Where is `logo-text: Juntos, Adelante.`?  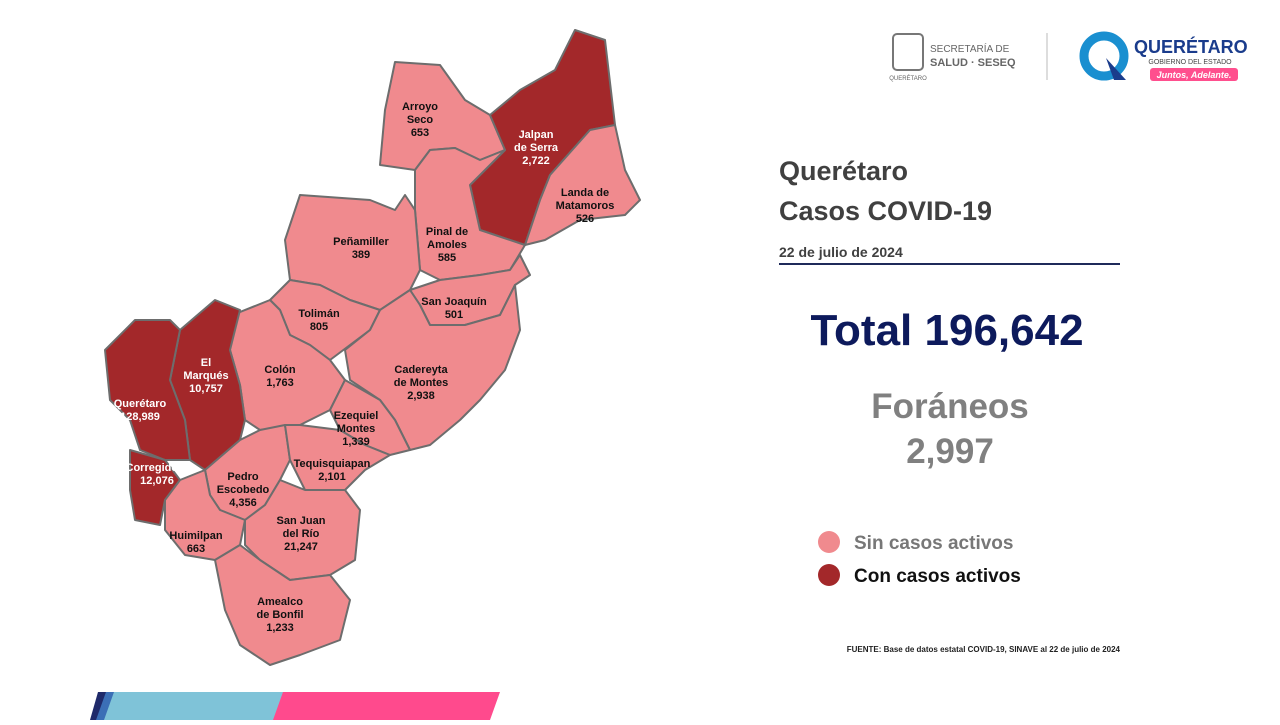 logo-text: Juntos, Adelante. is located at coordinates (1194, 75).